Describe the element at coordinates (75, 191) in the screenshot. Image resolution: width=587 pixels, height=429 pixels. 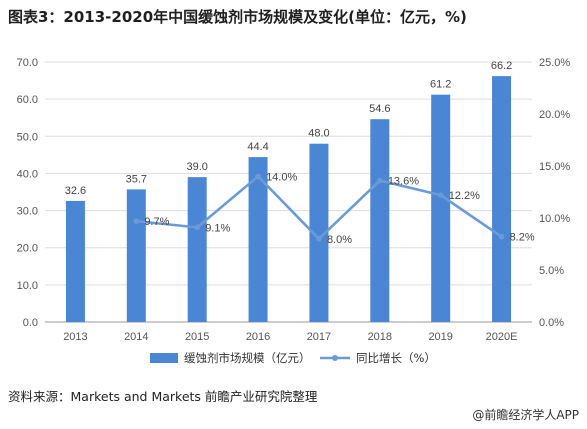
I see `bar-value-label: 32.6` at that location.